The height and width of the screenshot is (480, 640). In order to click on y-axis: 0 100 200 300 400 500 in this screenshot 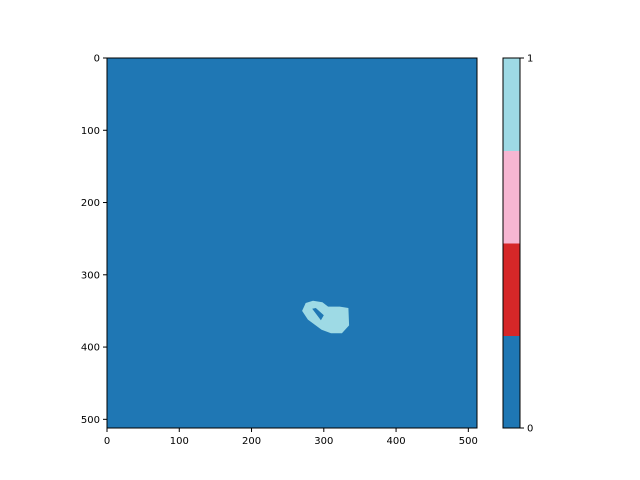, I will do `click(94, 240)`.